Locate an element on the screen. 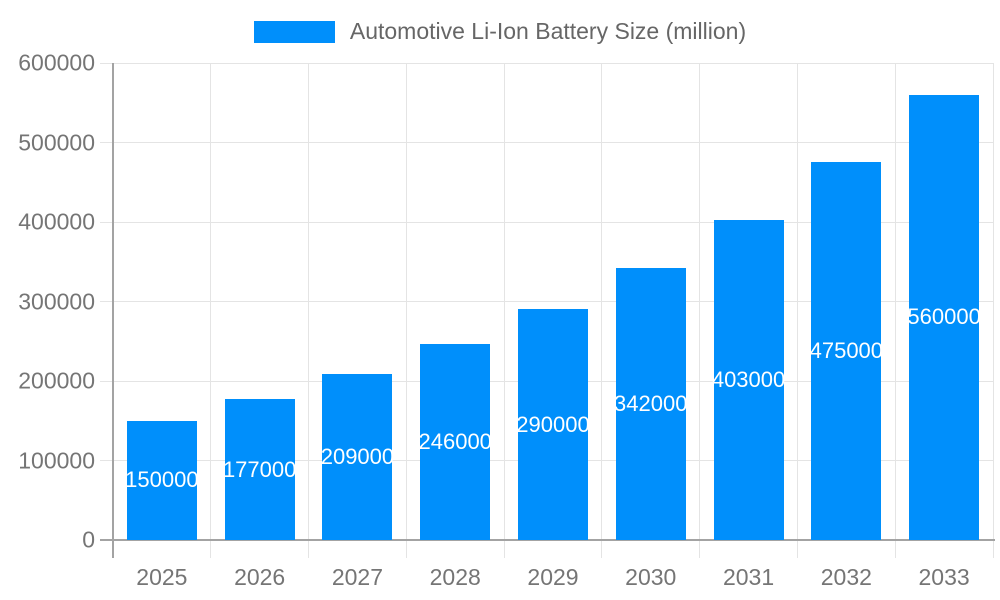 This screenshot has height=600, width=1000. x-tick-label: 2033 is located at coordinates (944, 577).